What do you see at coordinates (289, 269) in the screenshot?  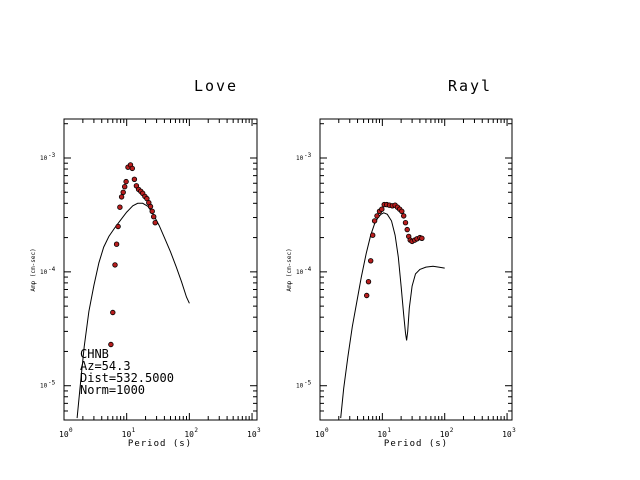 I see `rayl-y-axis-label: Amp (cm-sec)` at bounding box center [289, 269].